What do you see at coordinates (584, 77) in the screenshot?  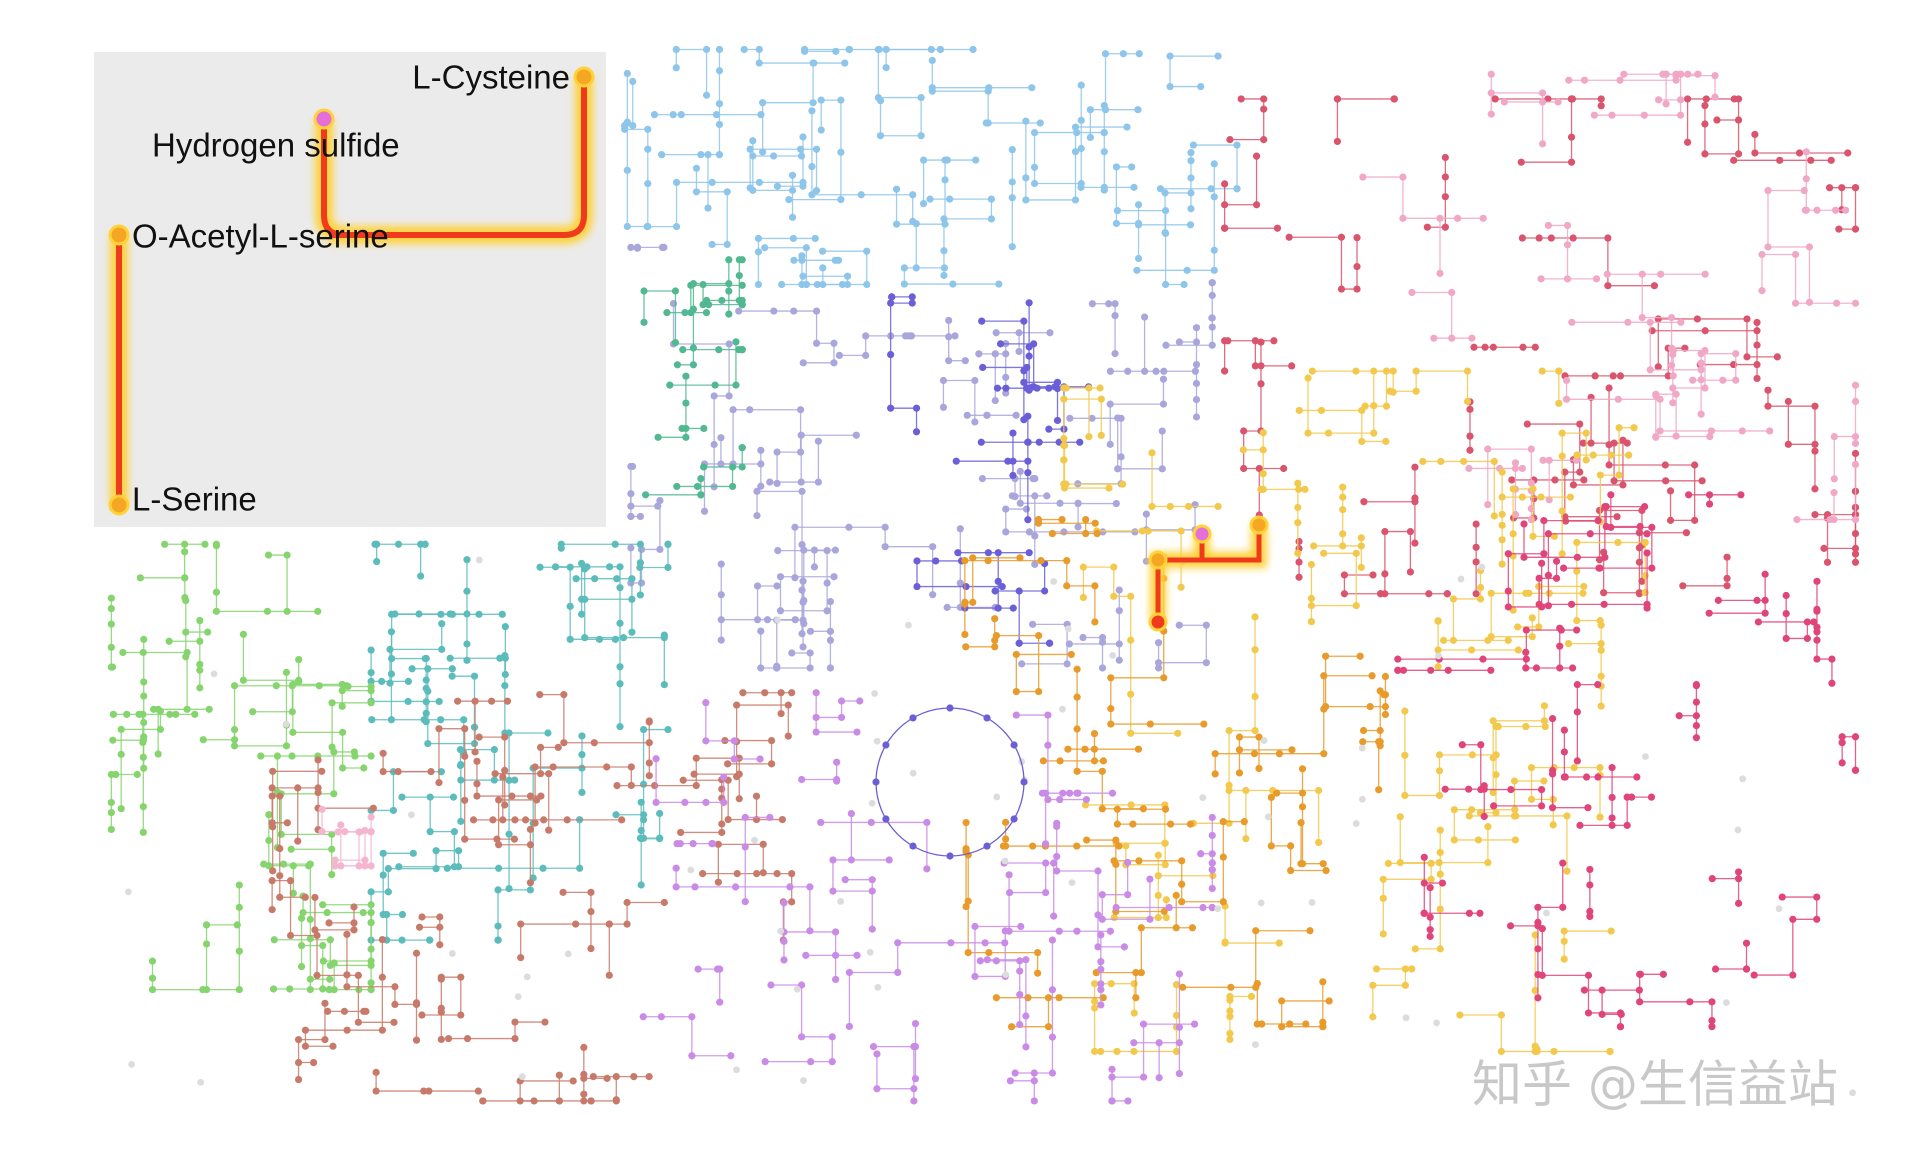 I see `inset-node` at bounding box center [584, 77].